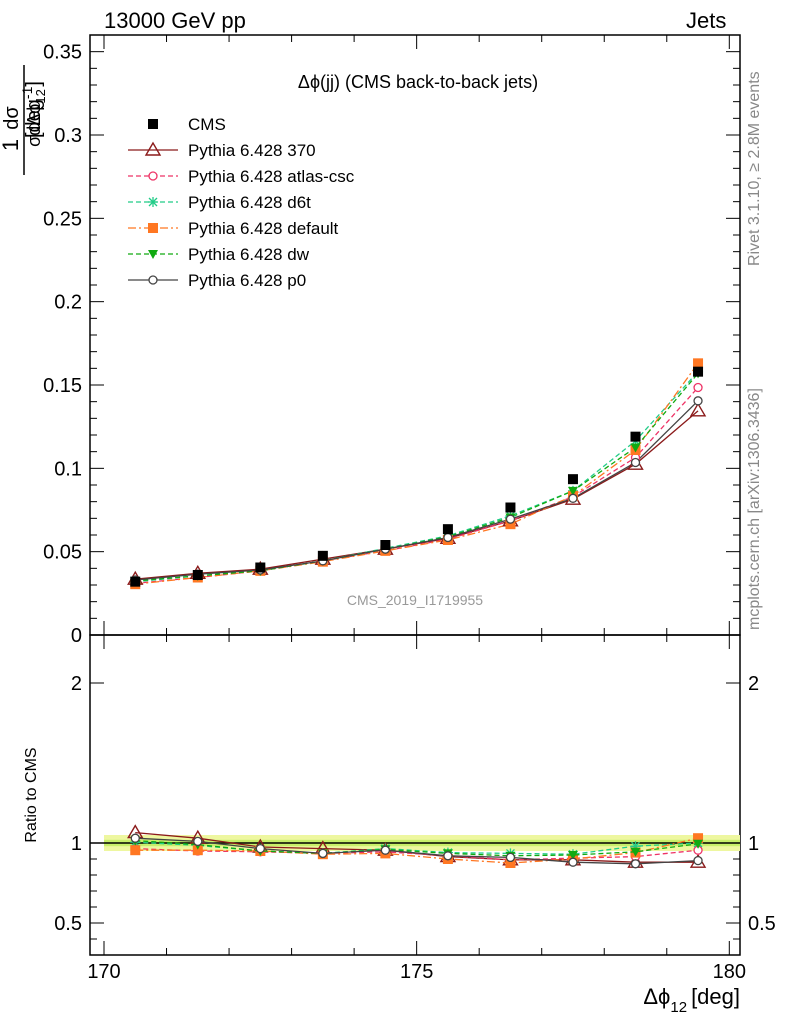  I want to click on x-tick-label: 180, so click(729, 972).